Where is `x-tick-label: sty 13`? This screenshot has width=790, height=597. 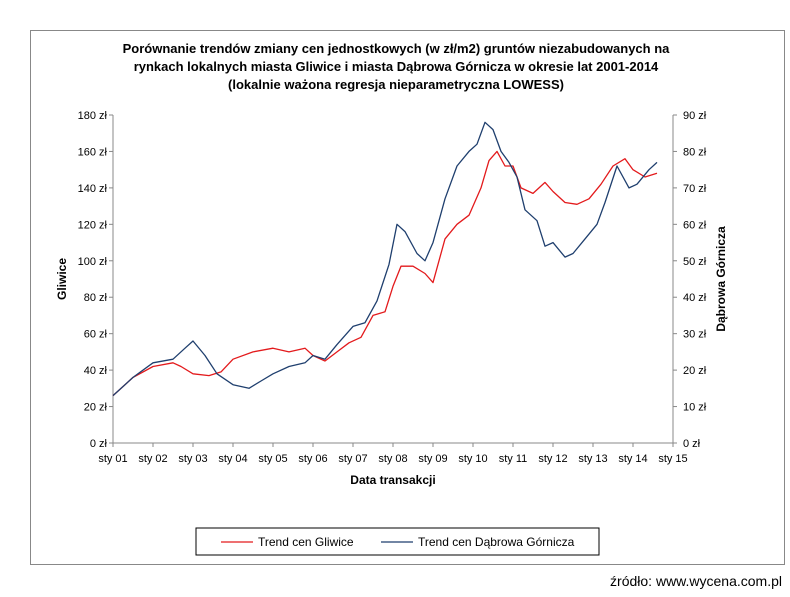 x-tick-label: sty 13 is located at coordinates (592, 459).